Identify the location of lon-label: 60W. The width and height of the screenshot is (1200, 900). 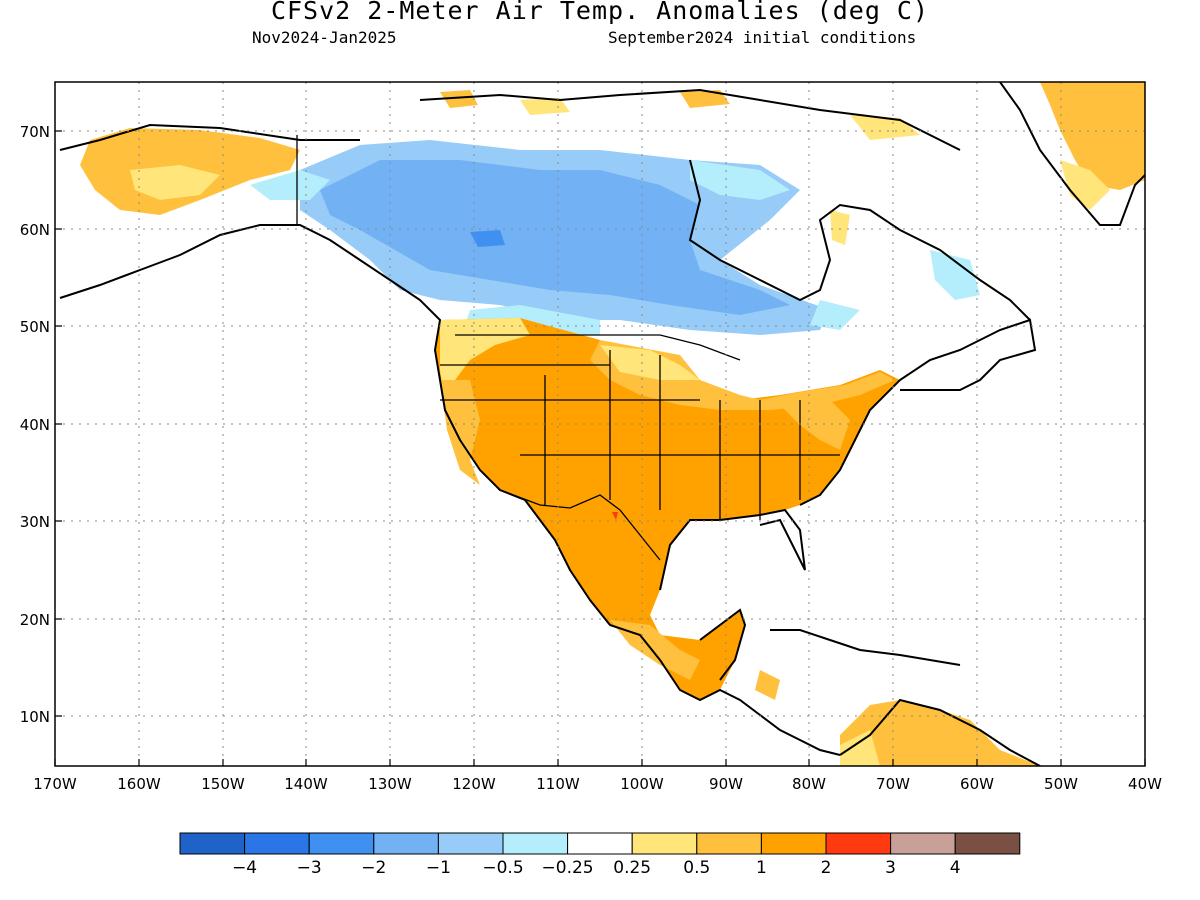
(977, 784).